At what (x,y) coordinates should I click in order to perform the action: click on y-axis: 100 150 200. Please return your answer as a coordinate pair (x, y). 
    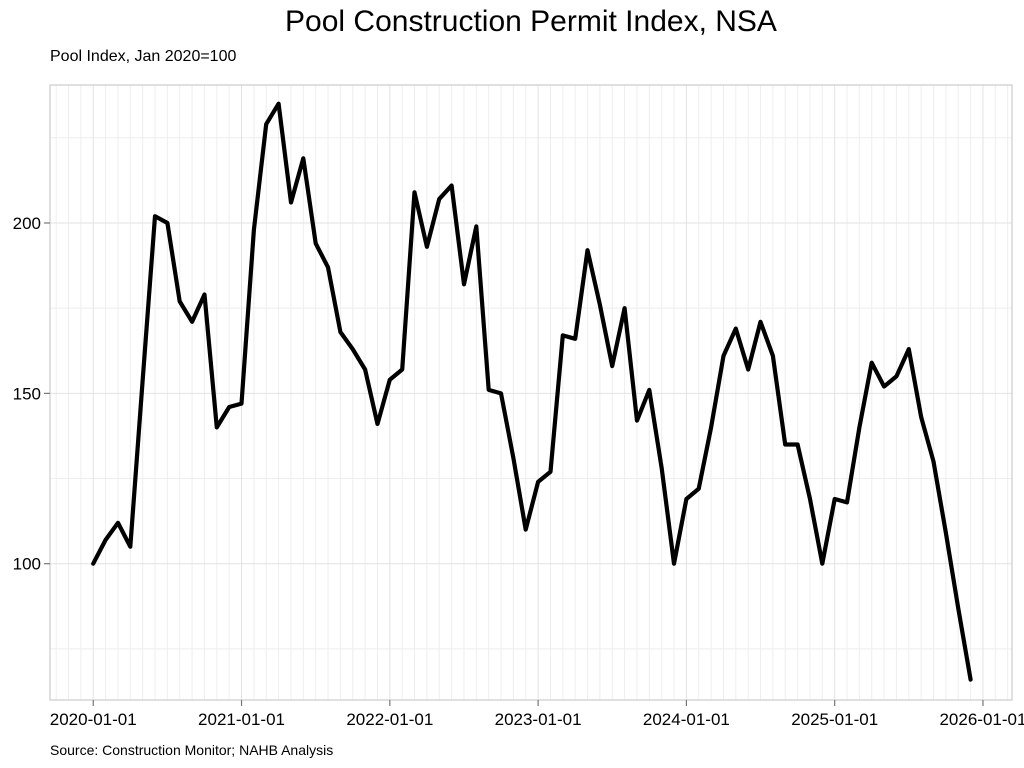
    Looking at the image, I should click on (31, 394).